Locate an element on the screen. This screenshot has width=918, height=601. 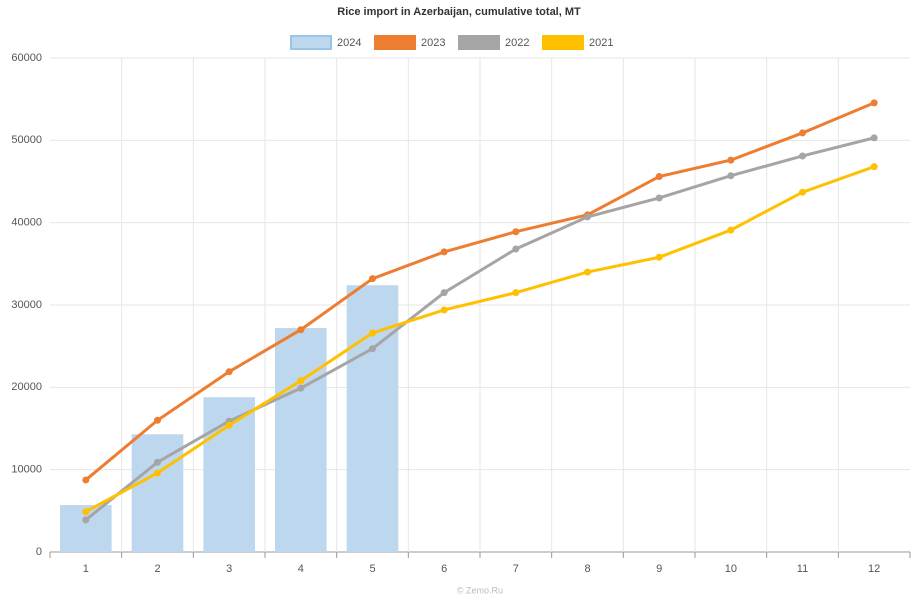
x-tick-label: 3 is located at coordinates (229, 569).